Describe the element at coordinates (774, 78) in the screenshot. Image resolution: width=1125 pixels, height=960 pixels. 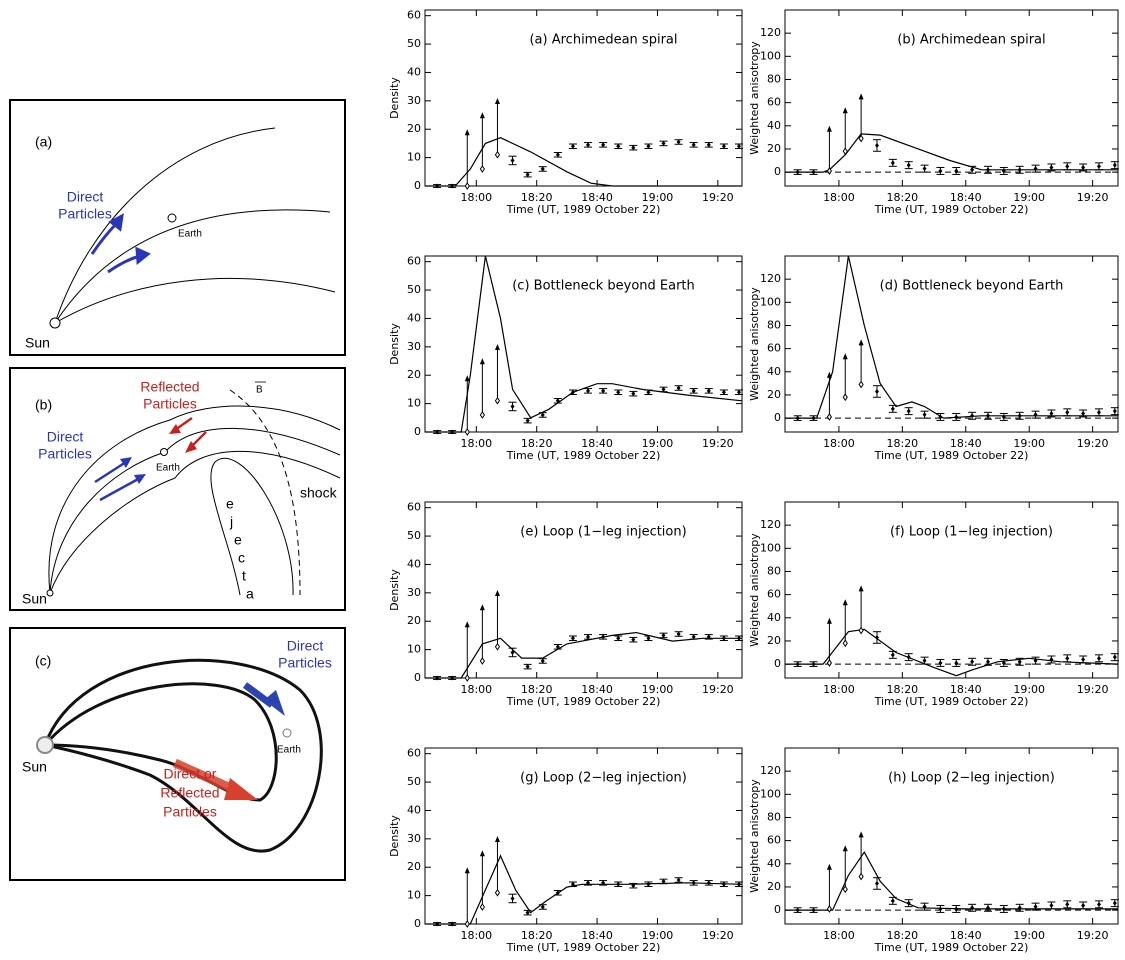
I see `y-tick-label: 80` at that location.